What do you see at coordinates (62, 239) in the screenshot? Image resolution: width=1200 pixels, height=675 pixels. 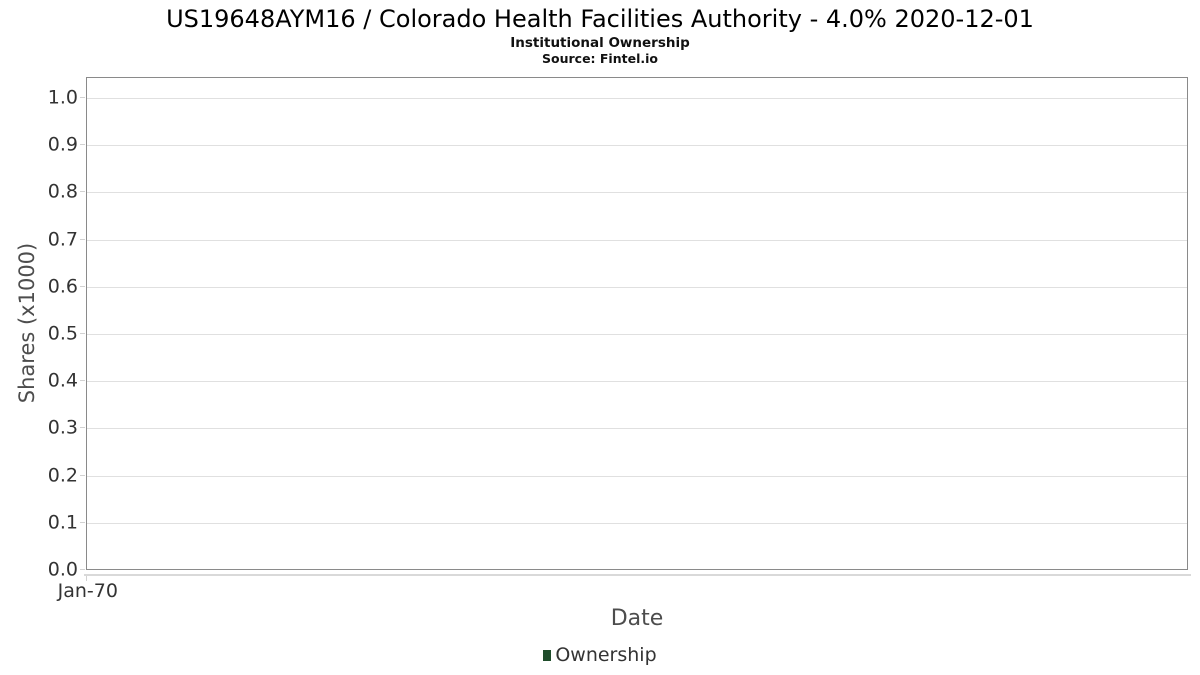 I see `y-tick-label: 0.7` at bounding box center [62, 239].